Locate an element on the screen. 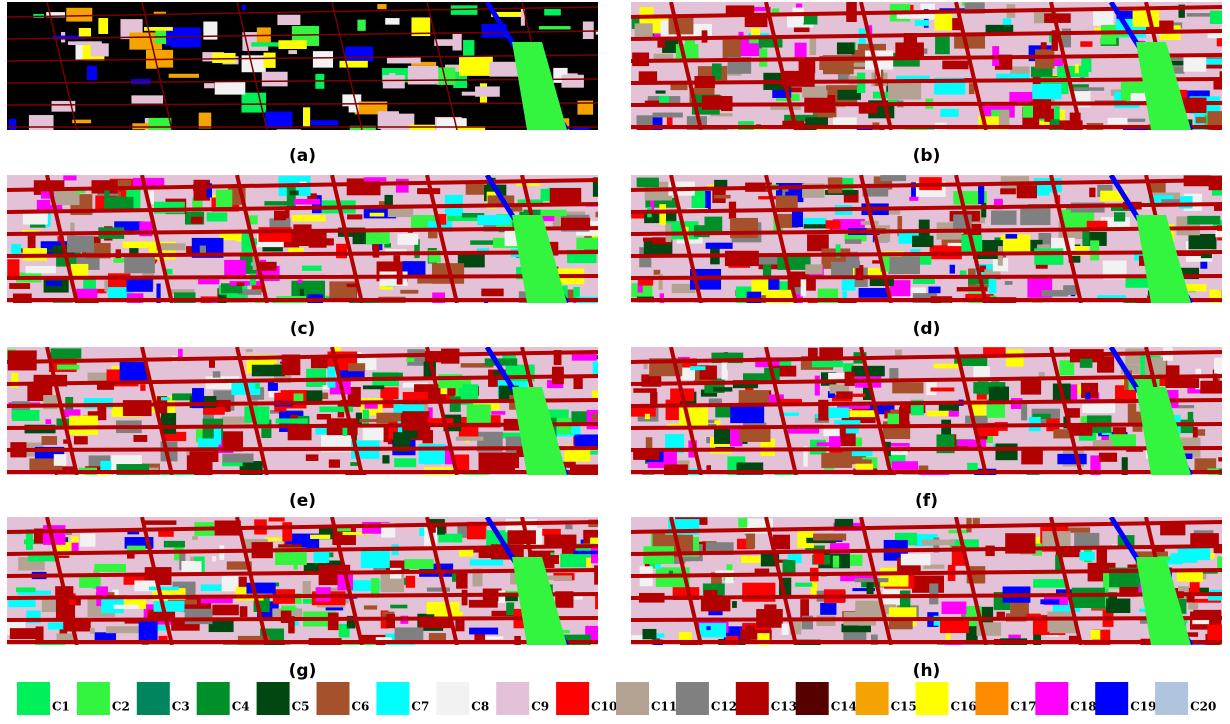 The width and height of the screenshot is (1230, 724). panel-label: (e) is located at coordinates (302, 501).